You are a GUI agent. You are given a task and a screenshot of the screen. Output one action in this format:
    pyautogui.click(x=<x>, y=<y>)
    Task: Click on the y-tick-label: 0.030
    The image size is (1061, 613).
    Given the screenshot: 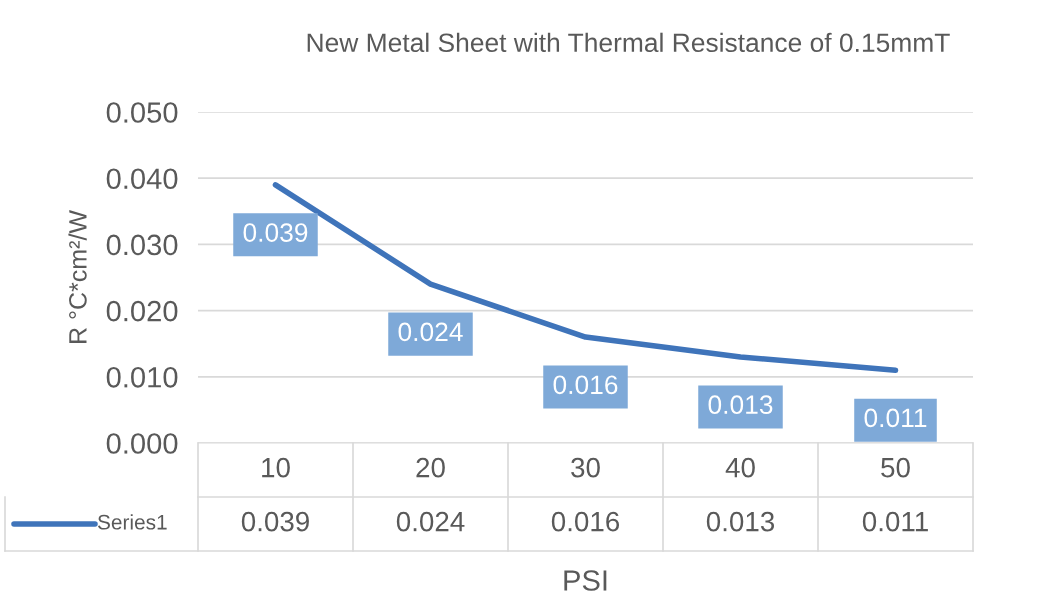 What is the action you would take?
    pyautogui.click(x=142, y=245)
    